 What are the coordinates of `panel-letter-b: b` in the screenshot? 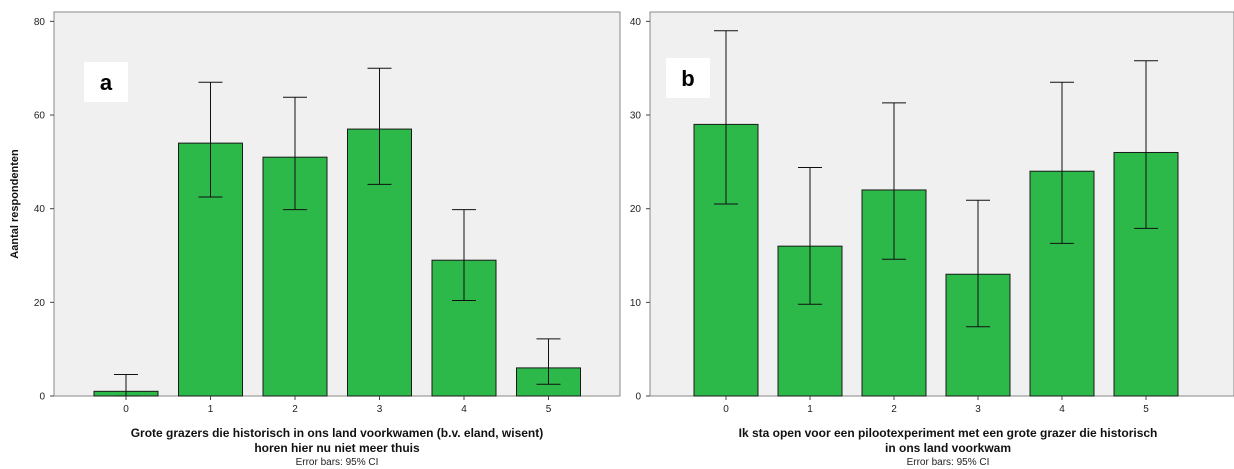 It's located at (687, 78).